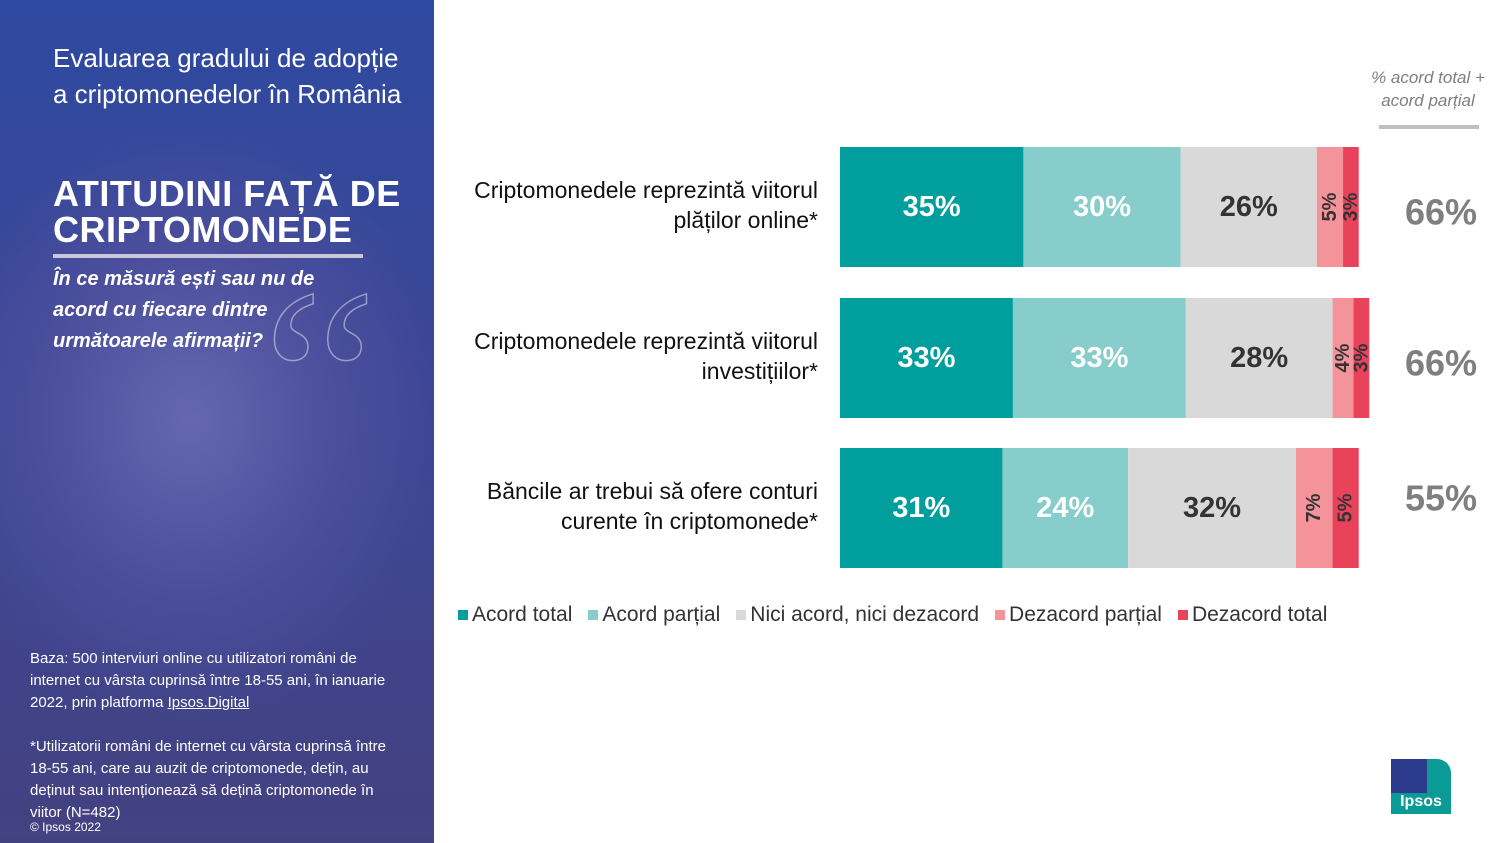 The width and height of the screenshot is (1500, 843). I want to click on headline: ATITUDINI FAȚĂ DE CRIPTOMONEDE, so click(227, 211).